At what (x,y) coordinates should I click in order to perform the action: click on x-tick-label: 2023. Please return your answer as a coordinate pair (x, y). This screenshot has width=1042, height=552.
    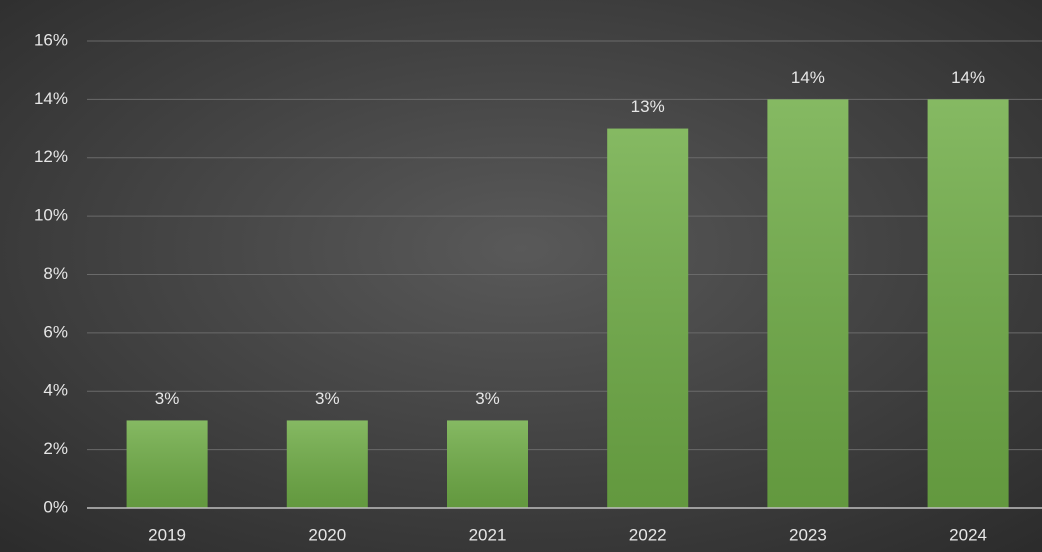
    Looking at the image, I should click on (808, 534).